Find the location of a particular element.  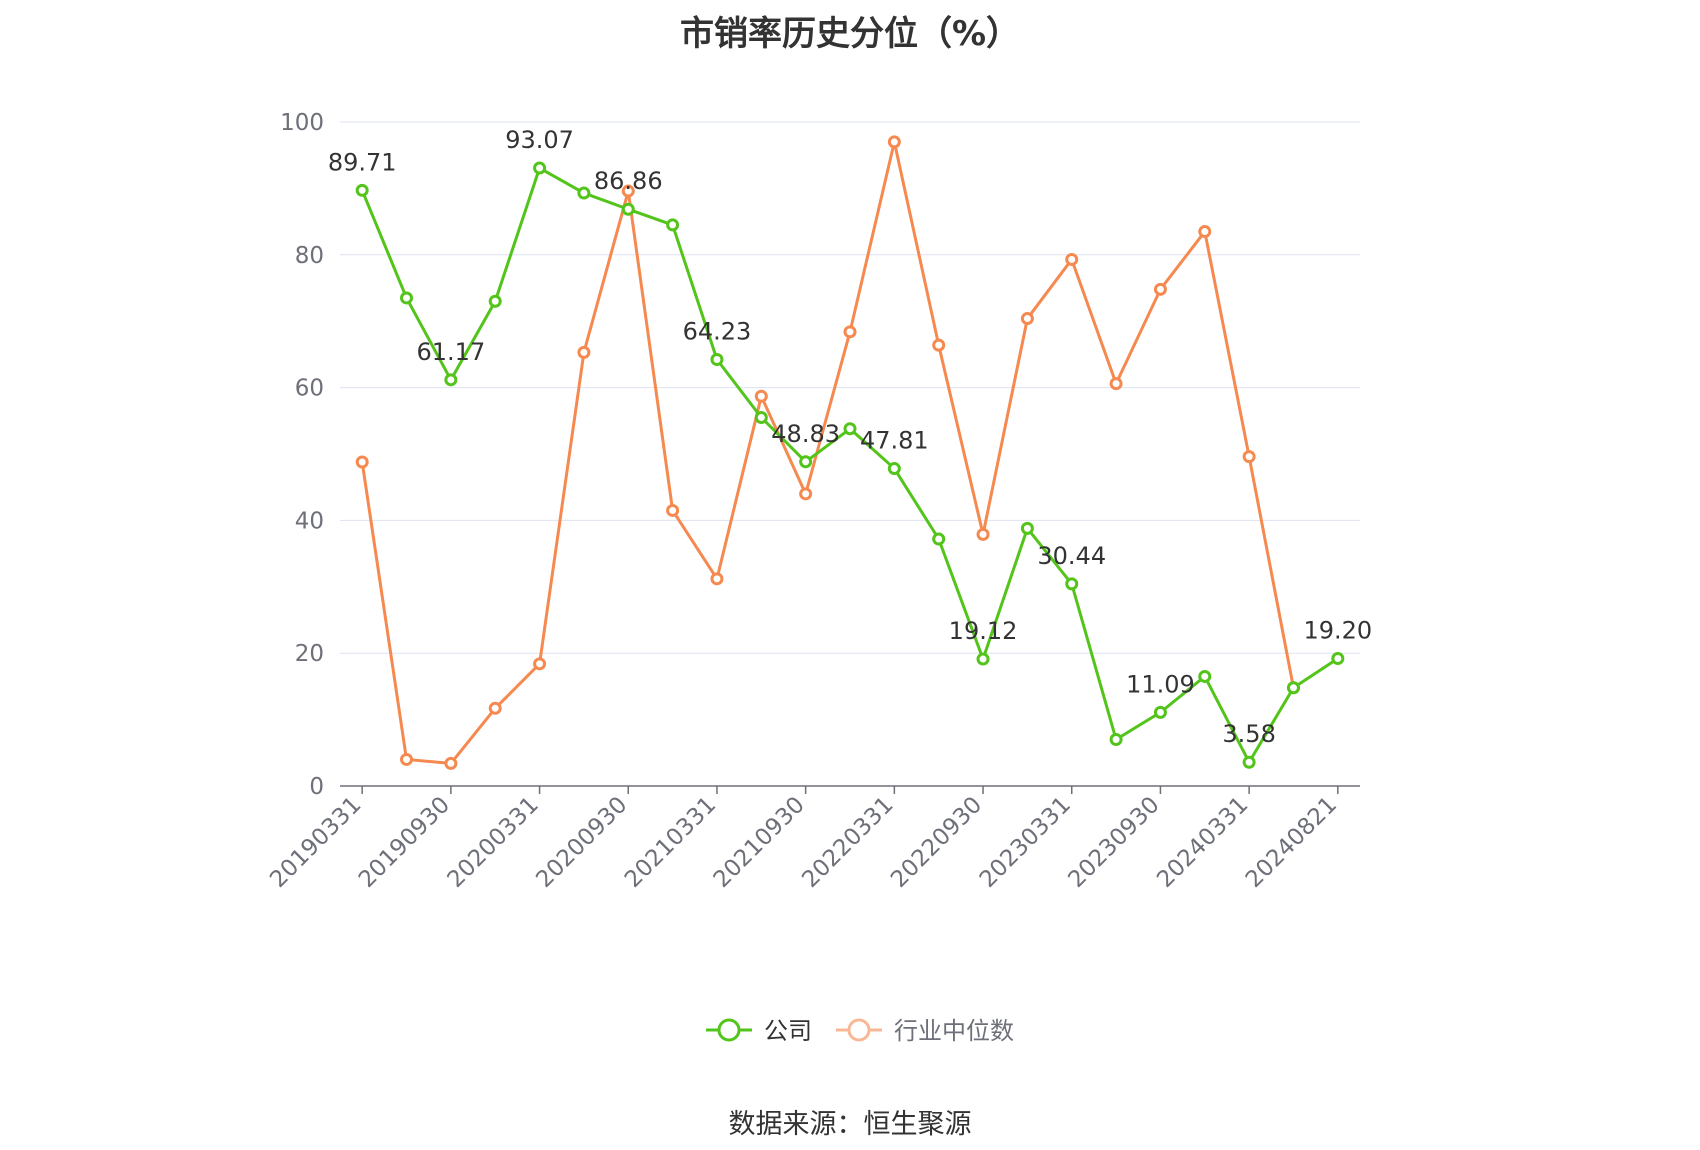

x-tick-label: 20210331 is located at coordinates (670, 842).